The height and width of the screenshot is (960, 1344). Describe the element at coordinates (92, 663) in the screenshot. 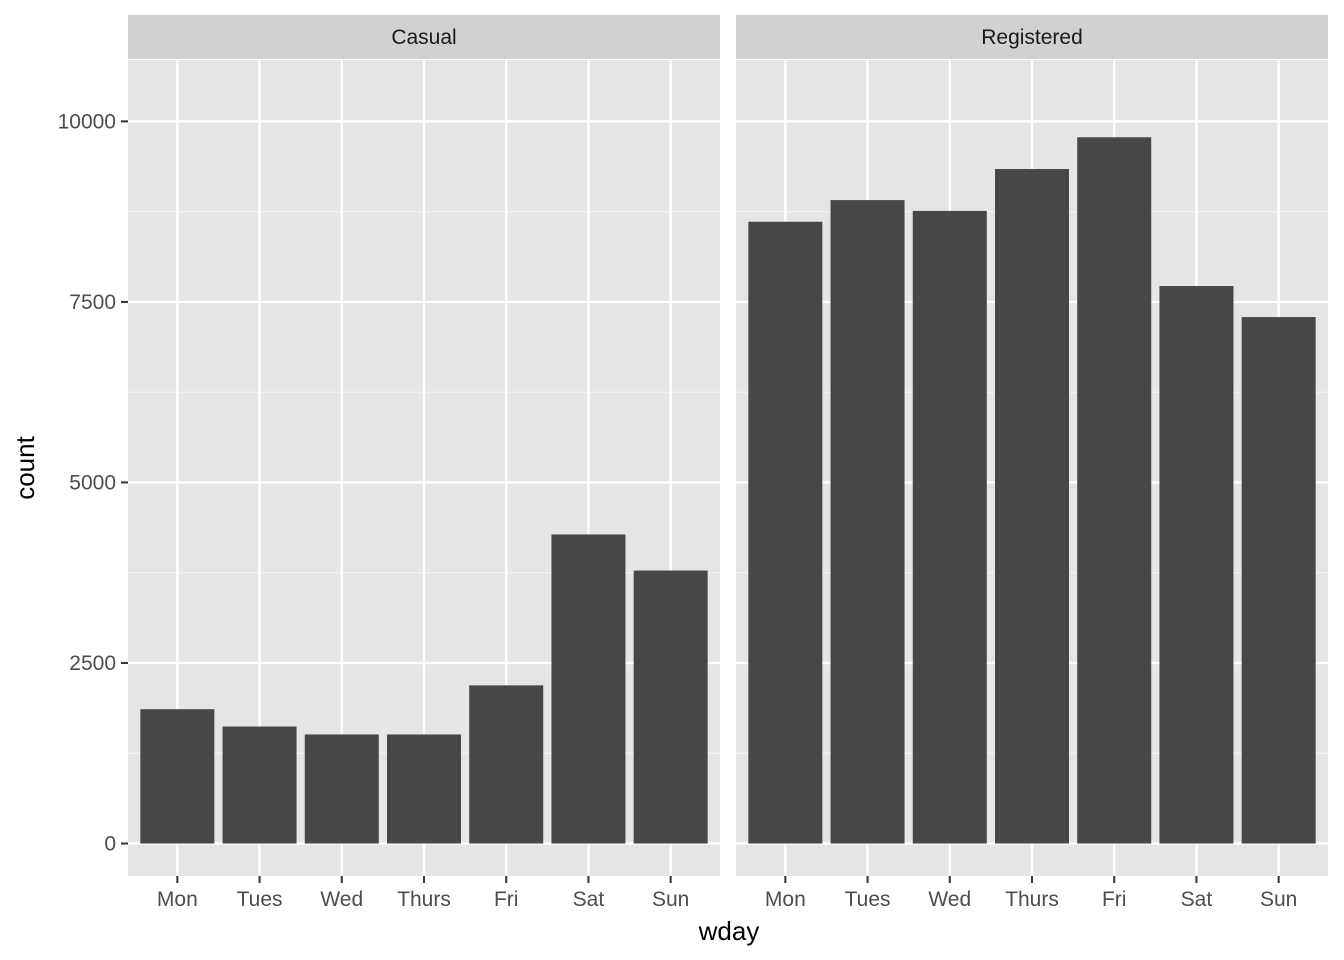

I see `y-tick-label: 2500` at that location.